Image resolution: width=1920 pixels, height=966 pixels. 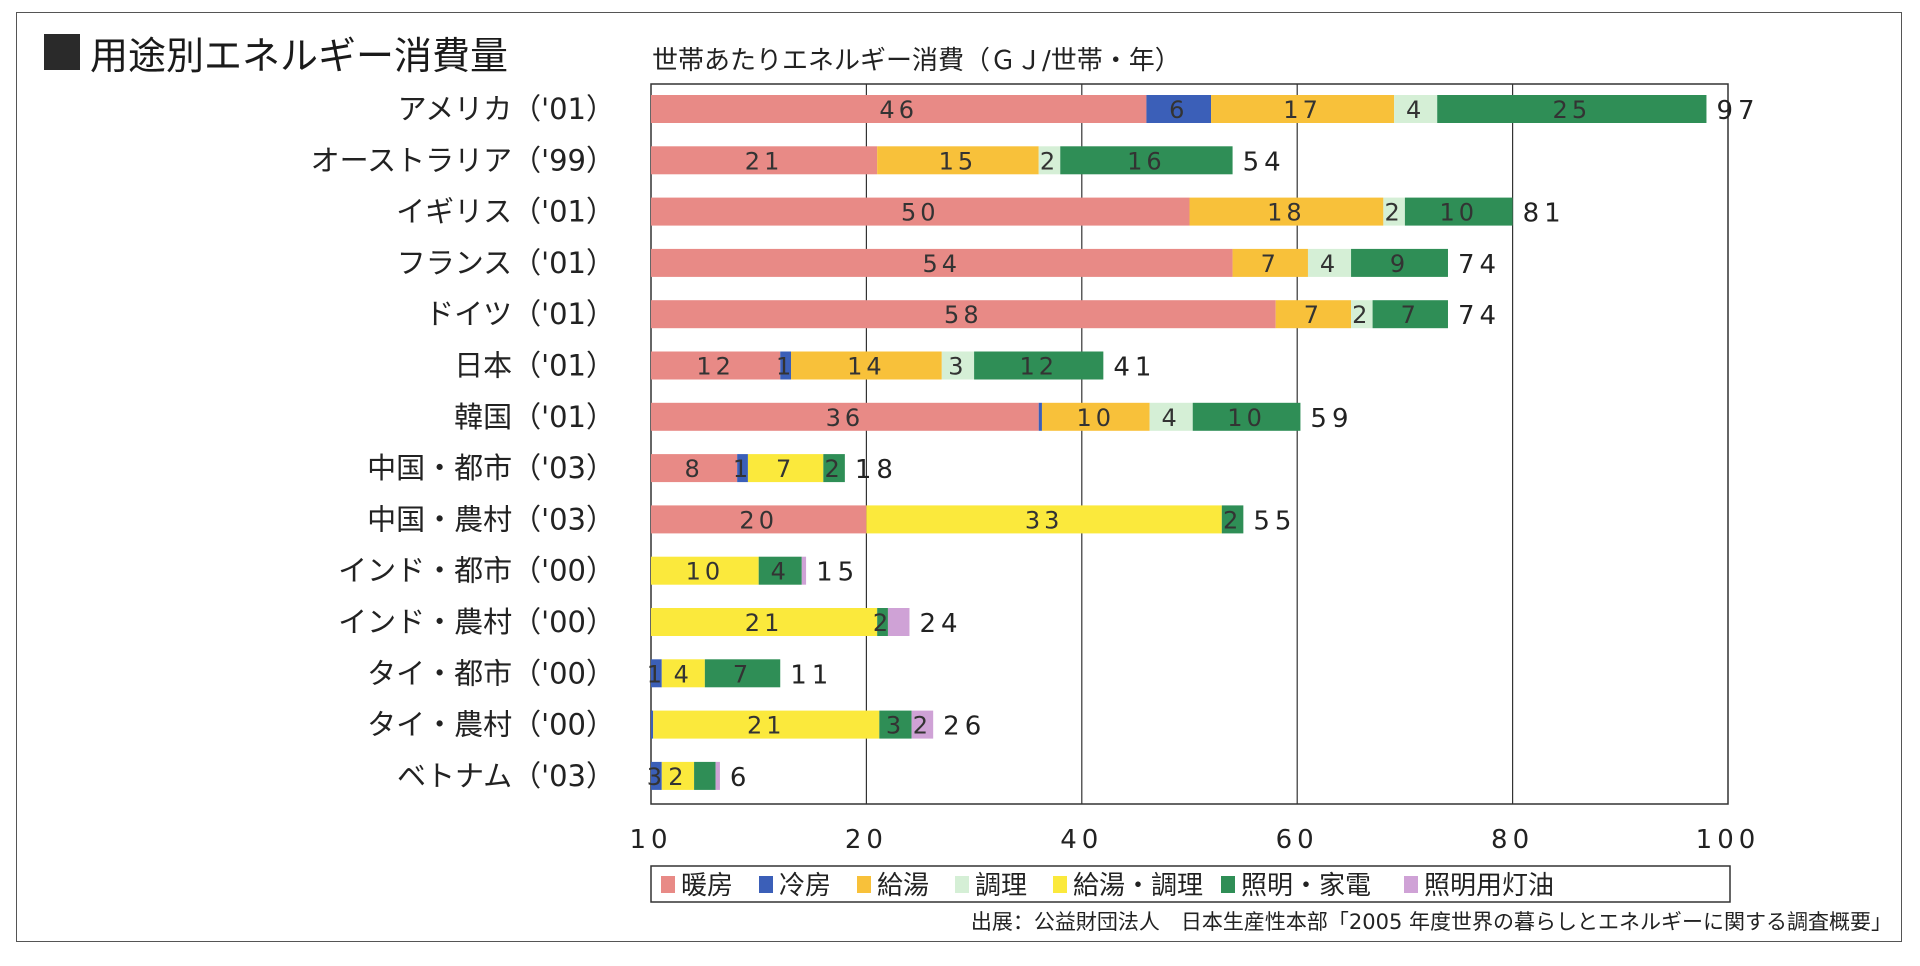 I want to click on category-label: 中国・都市（'03）, so click(x=491, y=468).